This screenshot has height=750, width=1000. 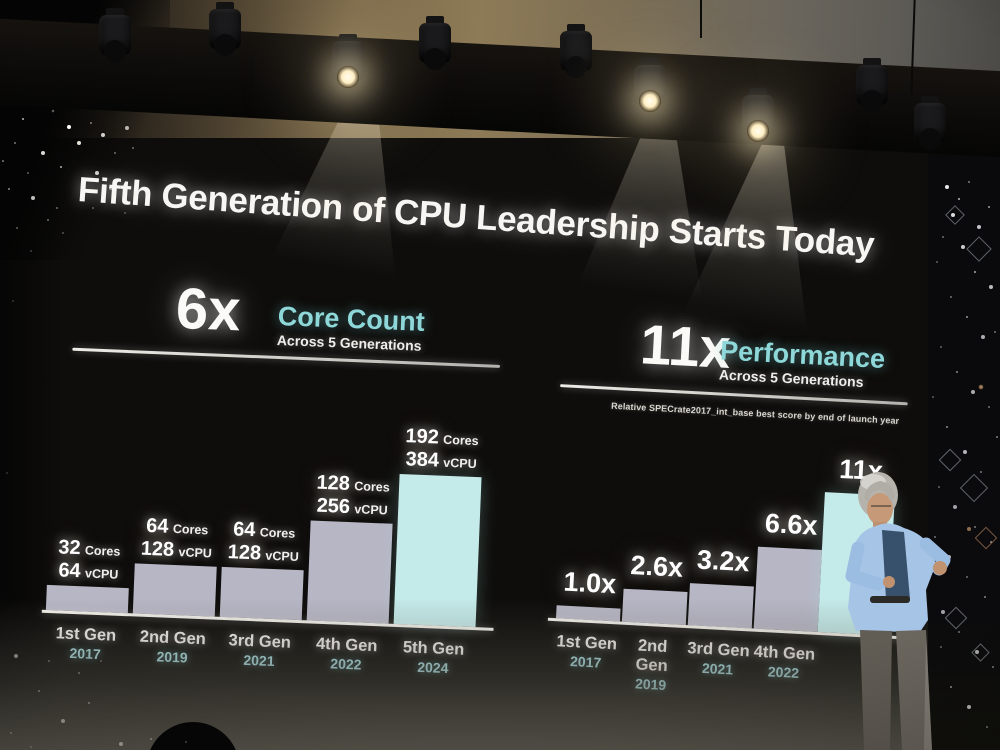 I want to click on bar-label: 32 Cores 64 vCPU, so click(x=89, y=559).